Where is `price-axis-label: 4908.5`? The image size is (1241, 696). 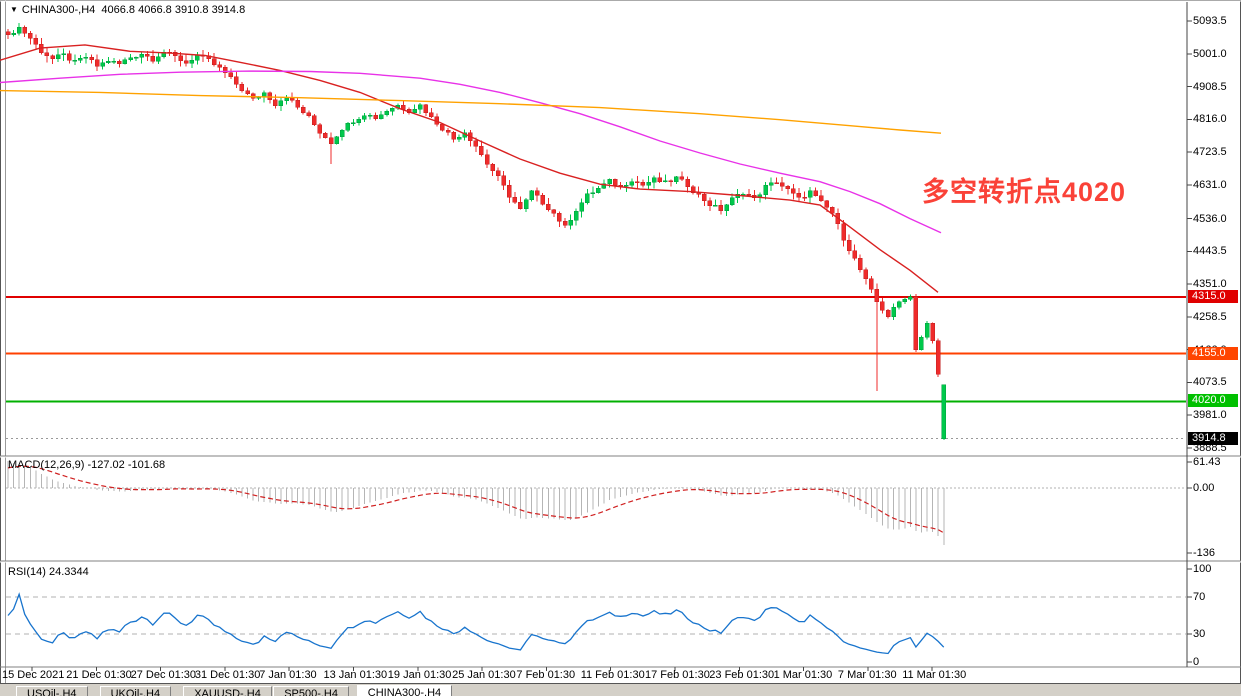 price-axis-label: 4908.5 is located at coordinates (1210, 86).